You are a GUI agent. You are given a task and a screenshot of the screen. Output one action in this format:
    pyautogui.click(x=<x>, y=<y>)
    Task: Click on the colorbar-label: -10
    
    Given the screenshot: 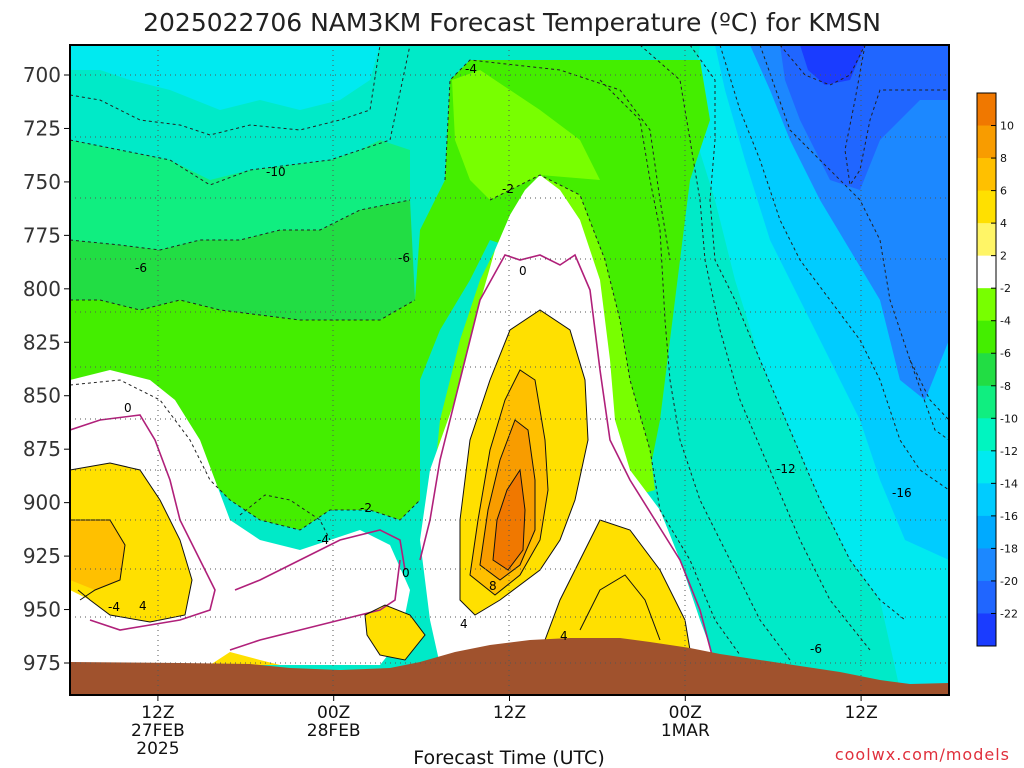 What is the action you would take?
    pyautogui.click(x=1009, y=418)
    